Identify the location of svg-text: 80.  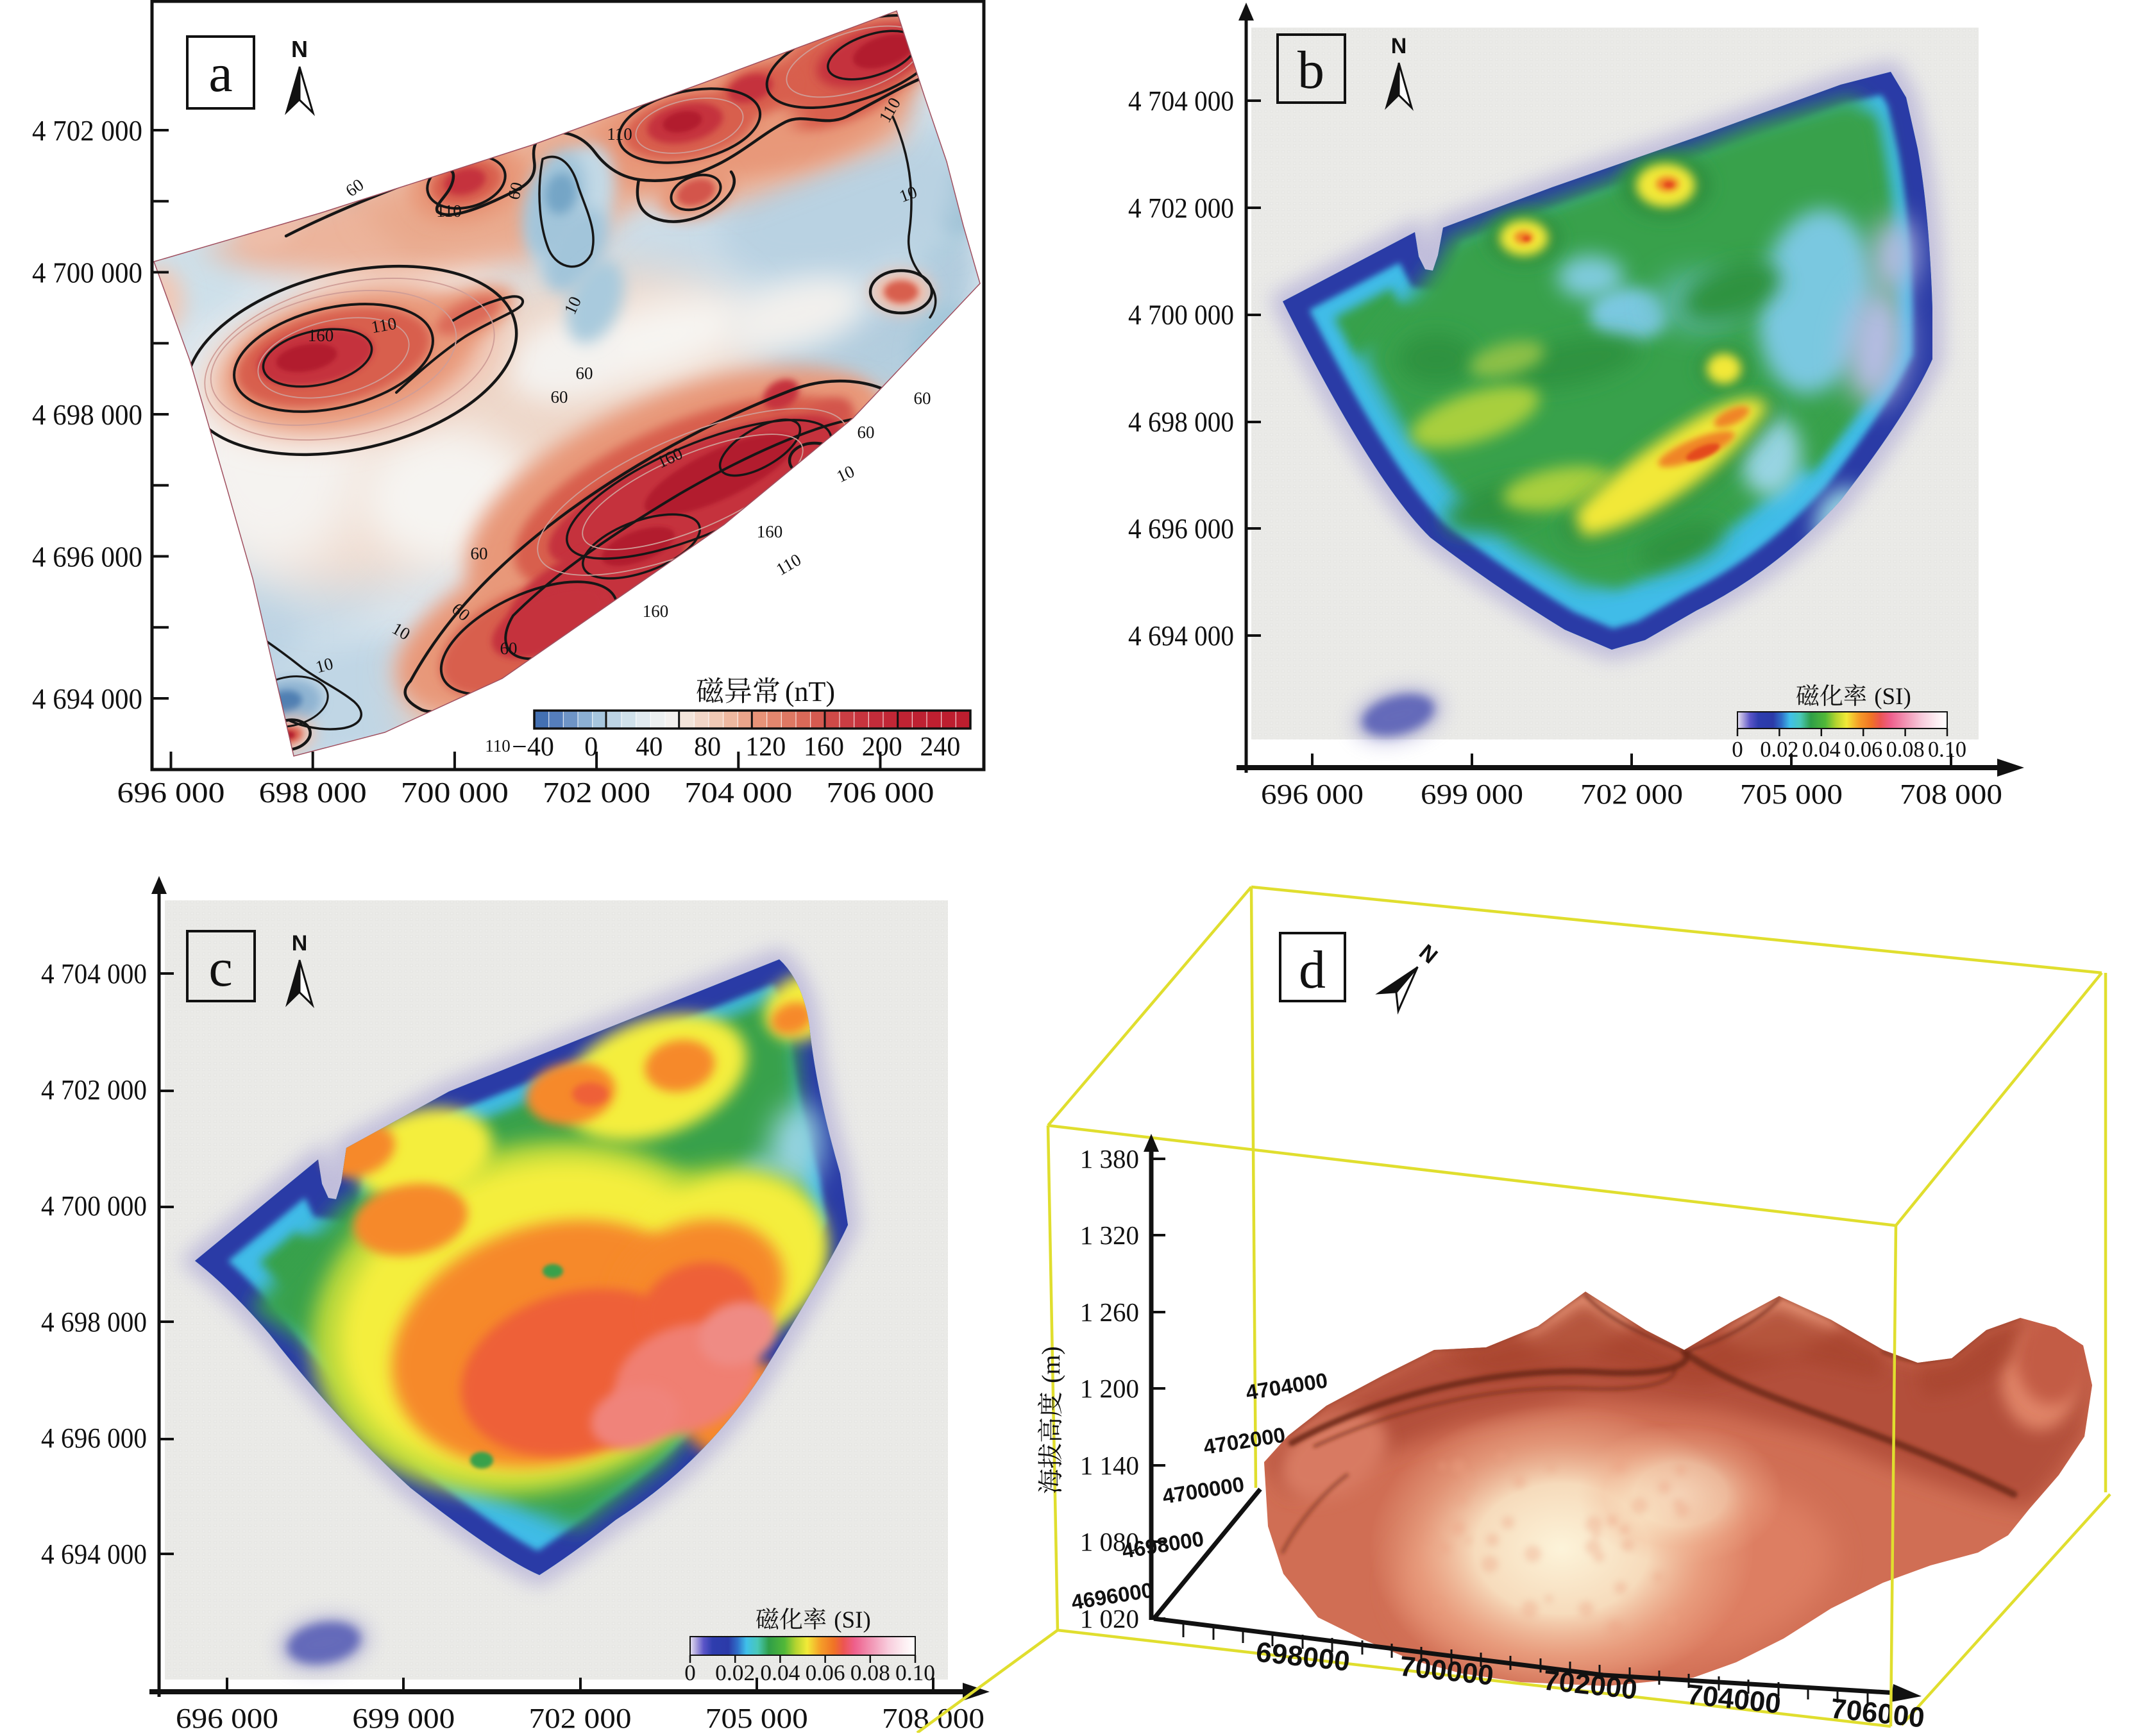
(707, 747).